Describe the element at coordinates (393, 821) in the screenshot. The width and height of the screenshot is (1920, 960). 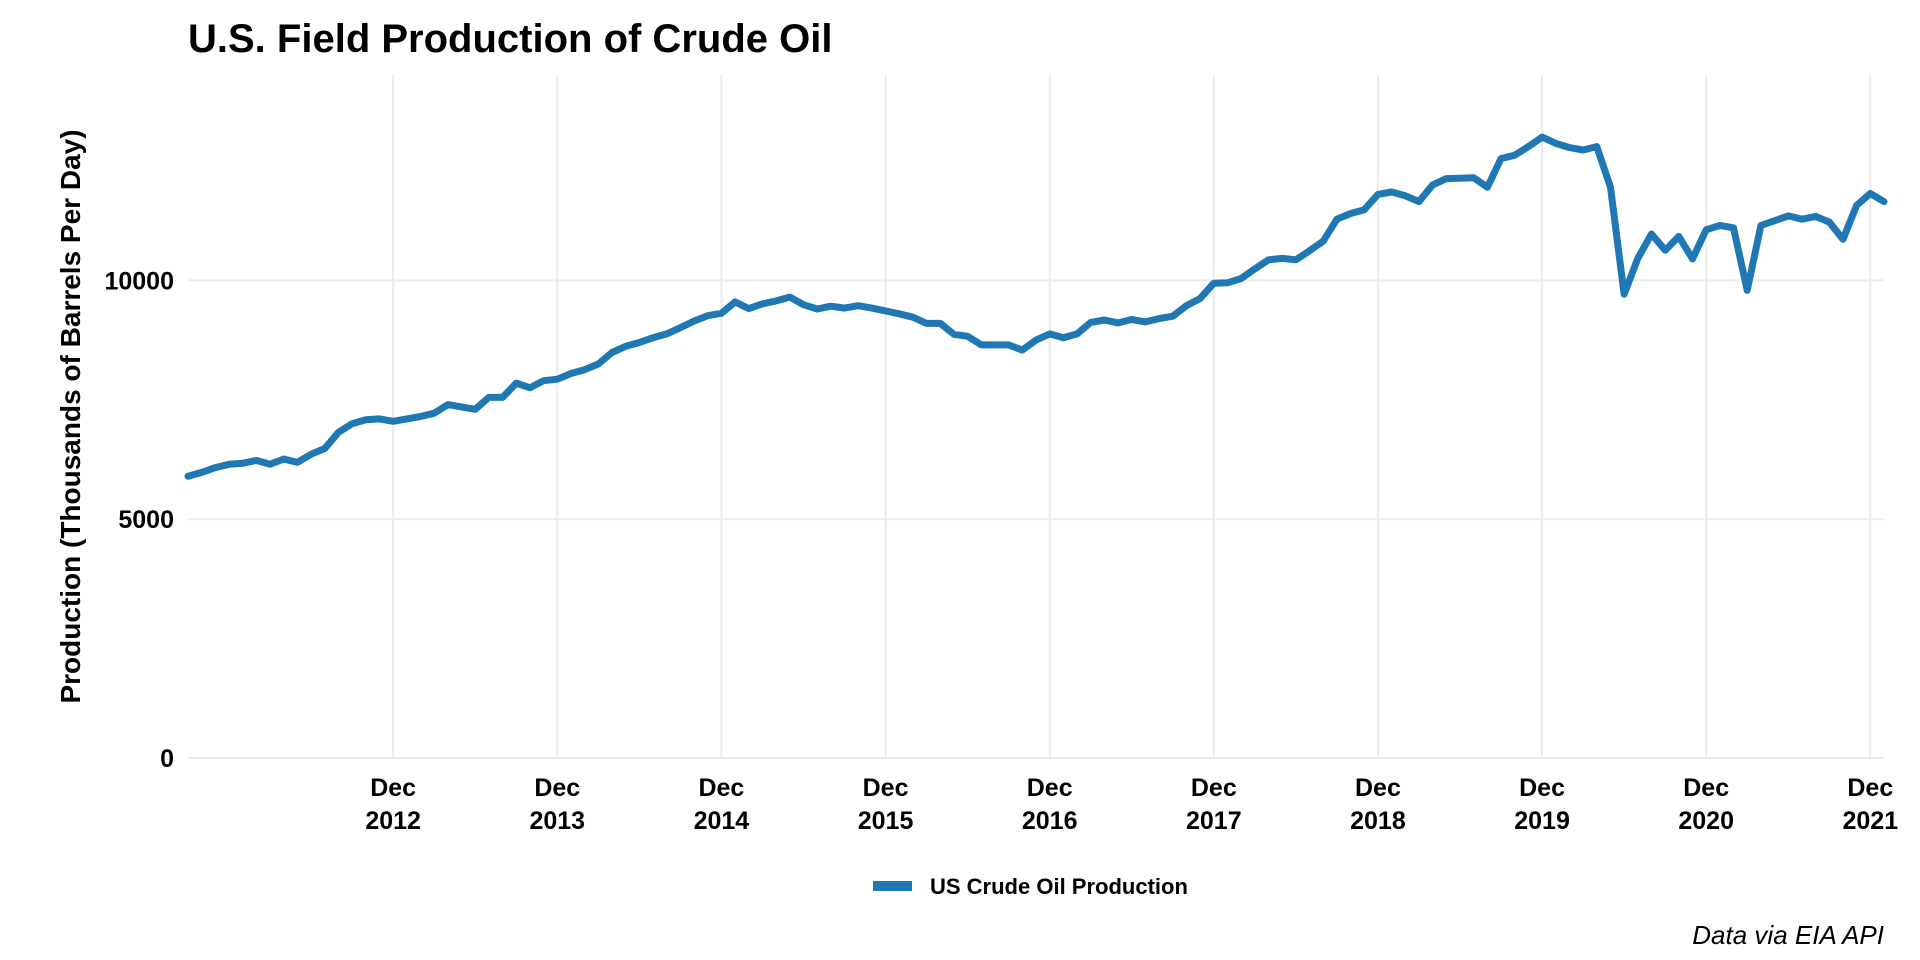
I see `x-tick-year: 2012` at that location.